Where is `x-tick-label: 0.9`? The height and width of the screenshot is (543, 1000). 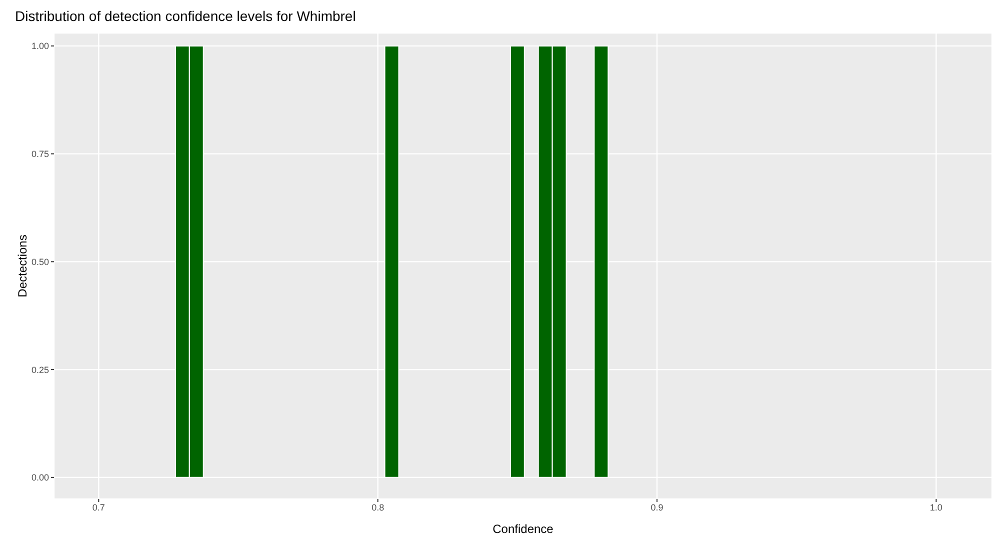 x-tick-label: 0.9 is located at coordinates (657, 507).